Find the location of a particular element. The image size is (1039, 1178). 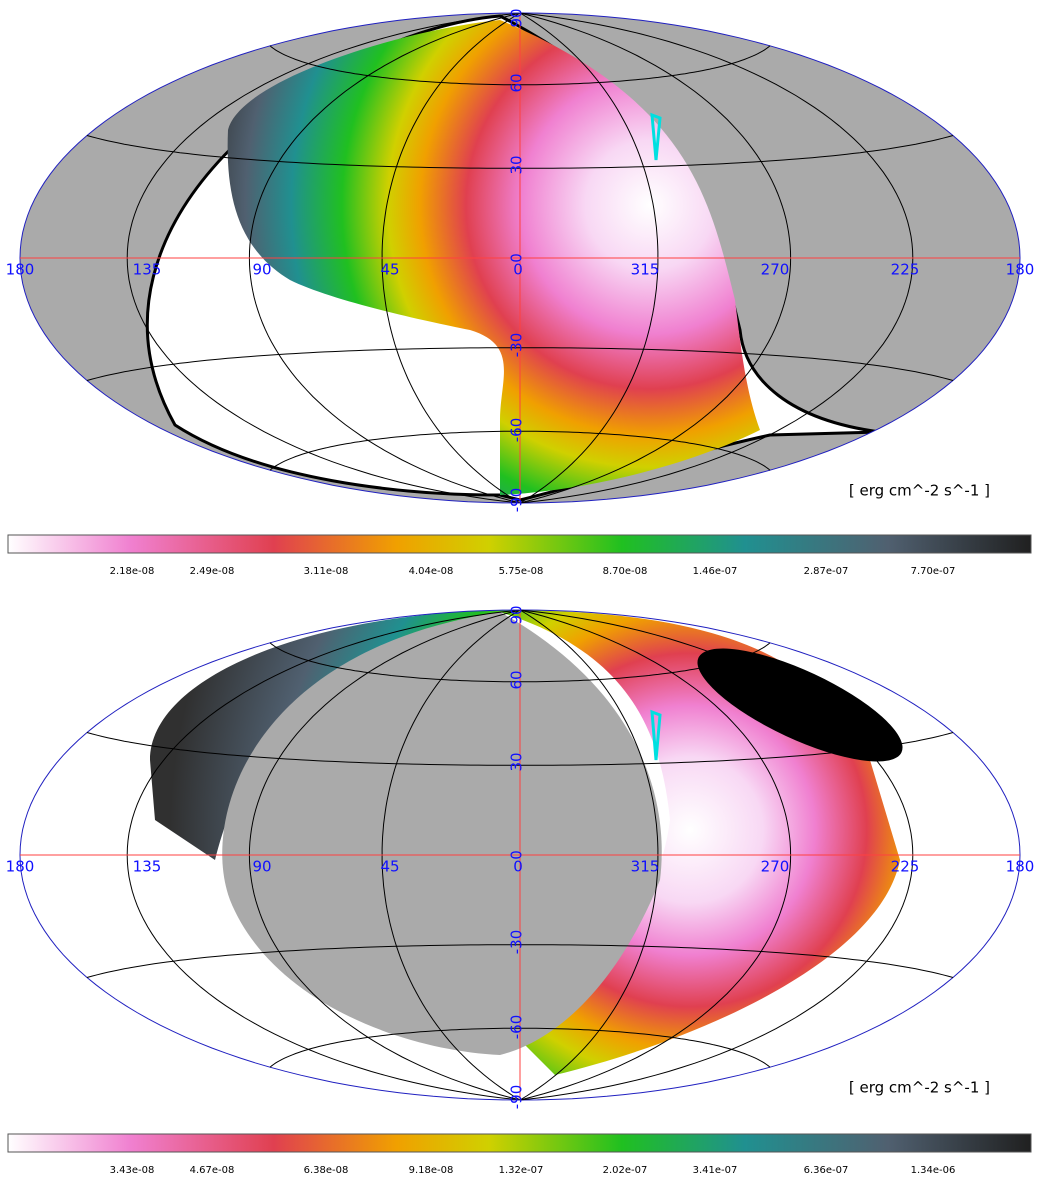

colorbar-label: 1.32e-07 is located at coordinates (521, 1170).